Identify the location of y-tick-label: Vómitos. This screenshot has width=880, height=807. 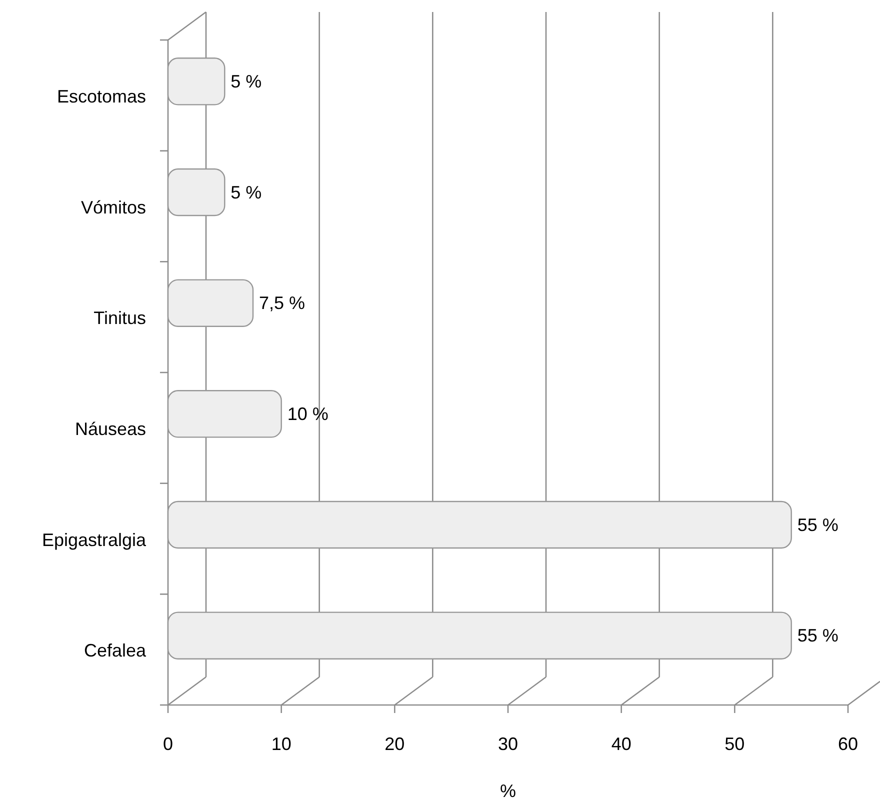
(113, 207).